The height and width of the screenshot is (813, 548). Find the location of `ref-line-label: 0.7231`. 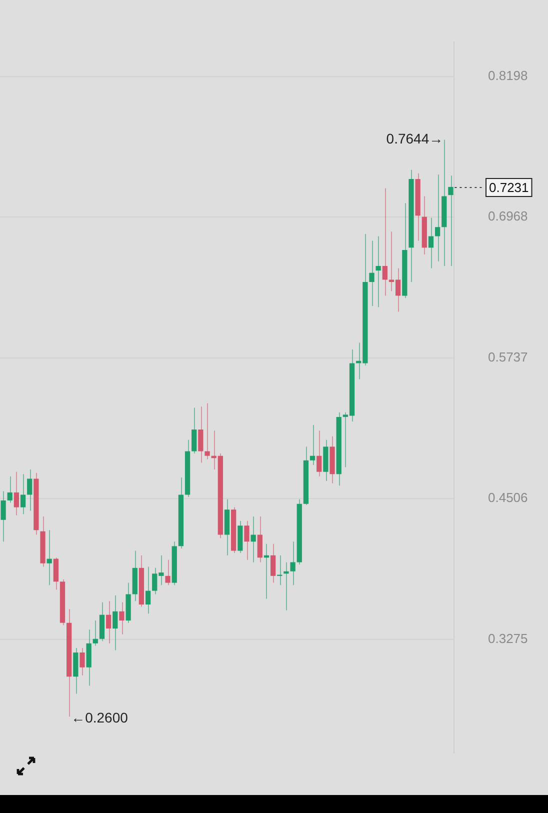

ref-line-label: 0.7231 is located at coordinates (509, 188).